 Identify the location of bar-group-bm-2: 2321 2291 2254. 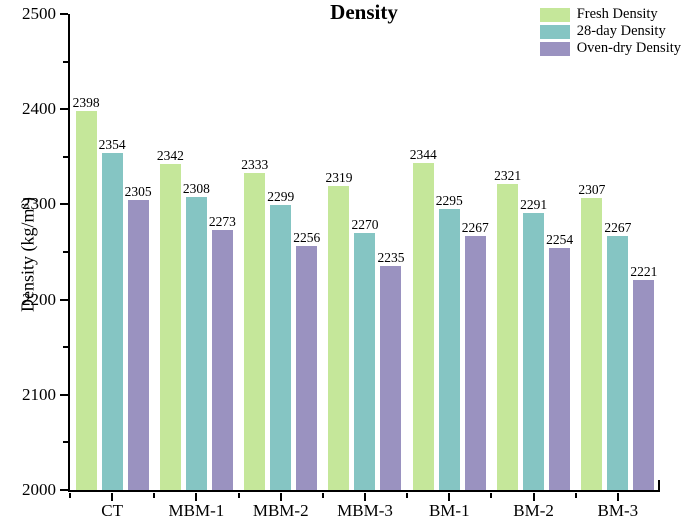
(533, 252).